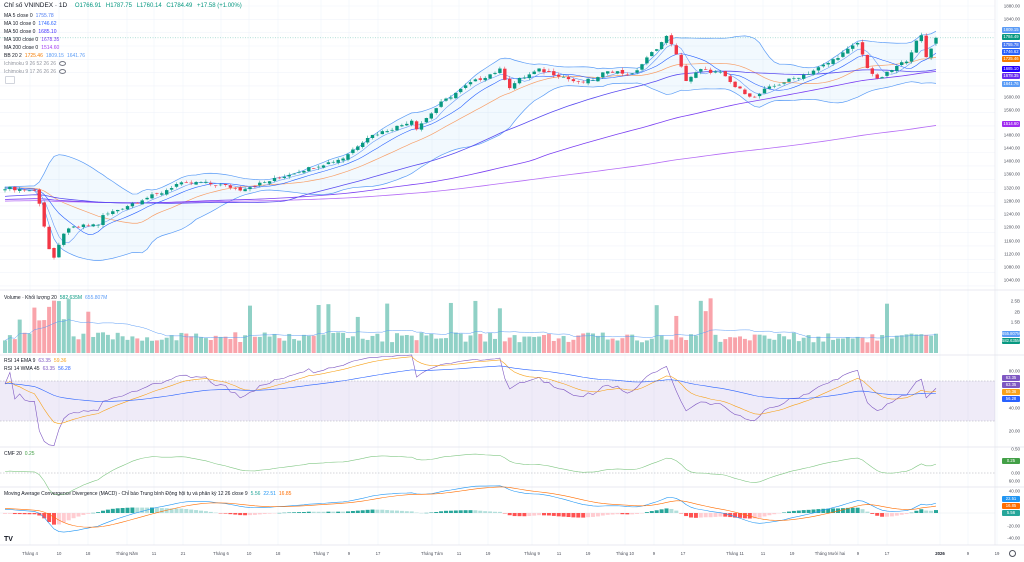 Image resolution: width=1024 pixels, height=562 pixels. Describe the element at coordinates (30, 16) in the screenshot. I see `legend-ma5: MA 5 close 0 1755.78` at that location.